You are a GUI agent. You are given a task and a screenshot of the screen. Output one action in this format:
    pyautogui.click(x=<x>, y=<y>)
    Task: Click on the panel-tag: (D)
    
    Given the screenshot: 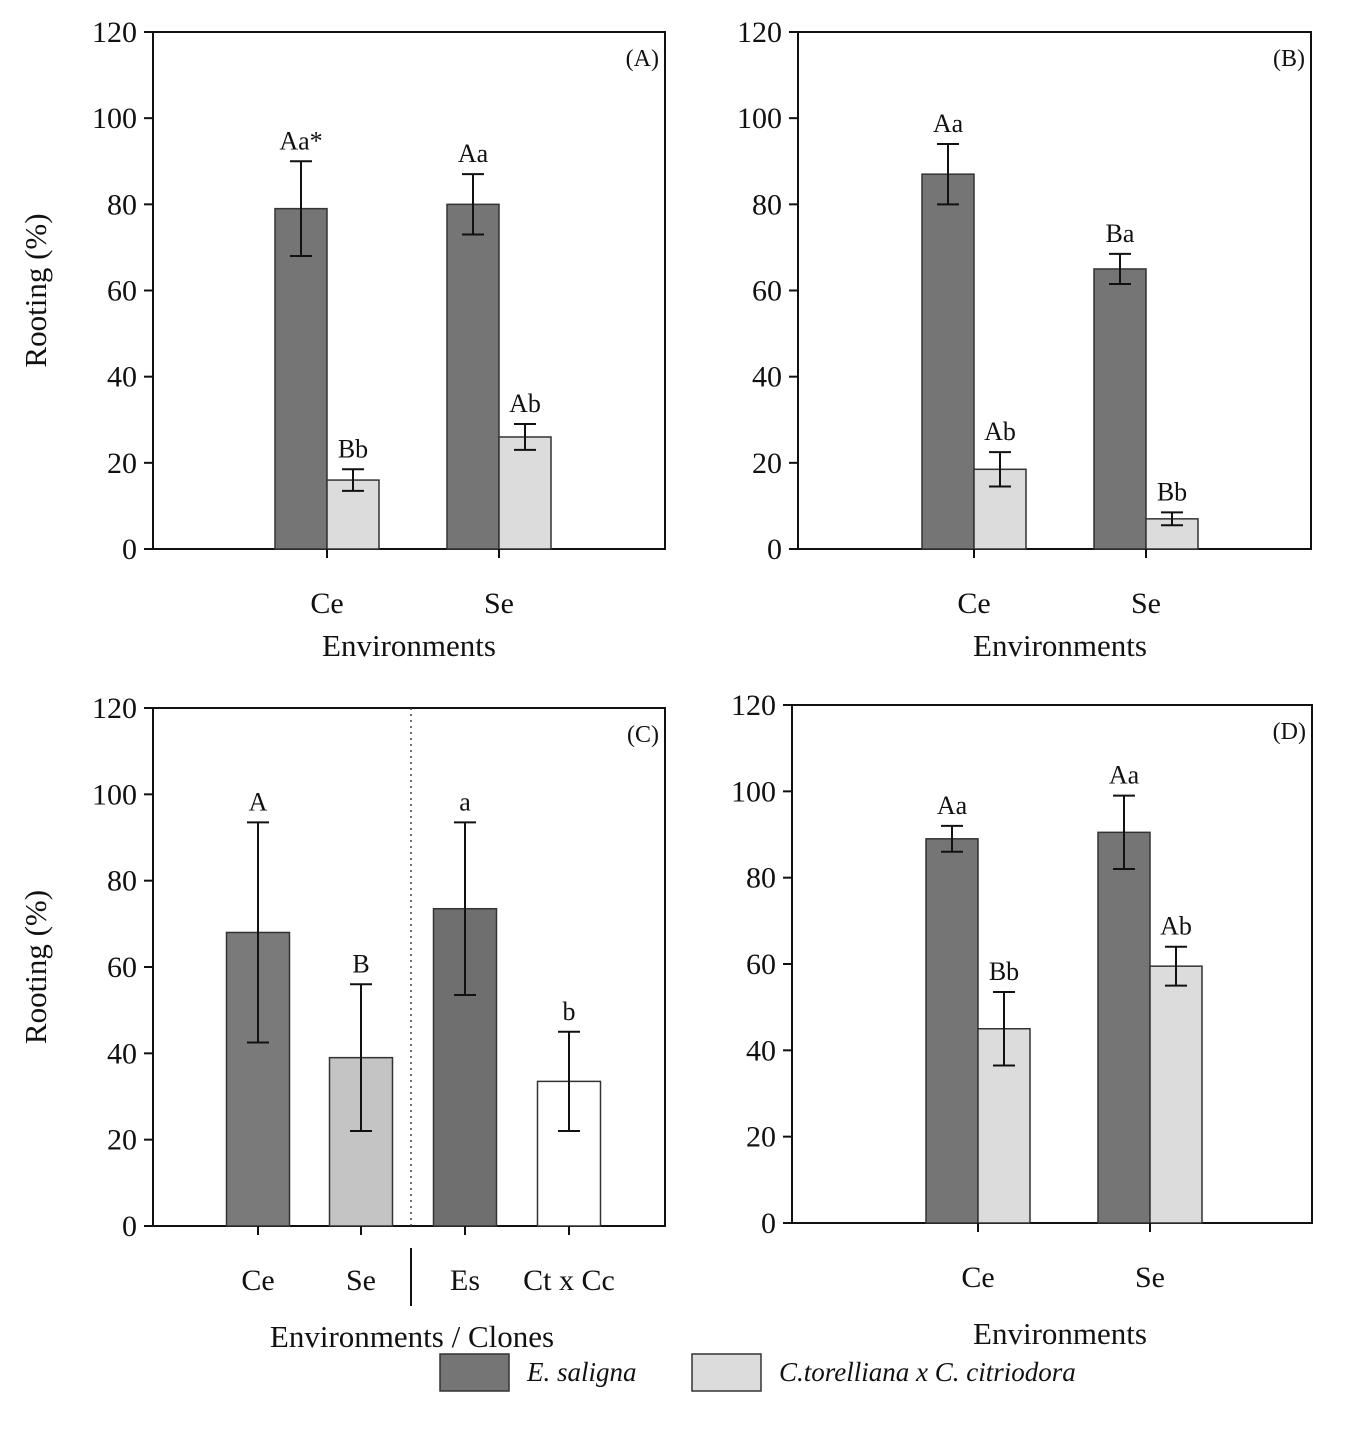 What is the action you would take?
    pyautogui.click(x=1289, y=732)
    